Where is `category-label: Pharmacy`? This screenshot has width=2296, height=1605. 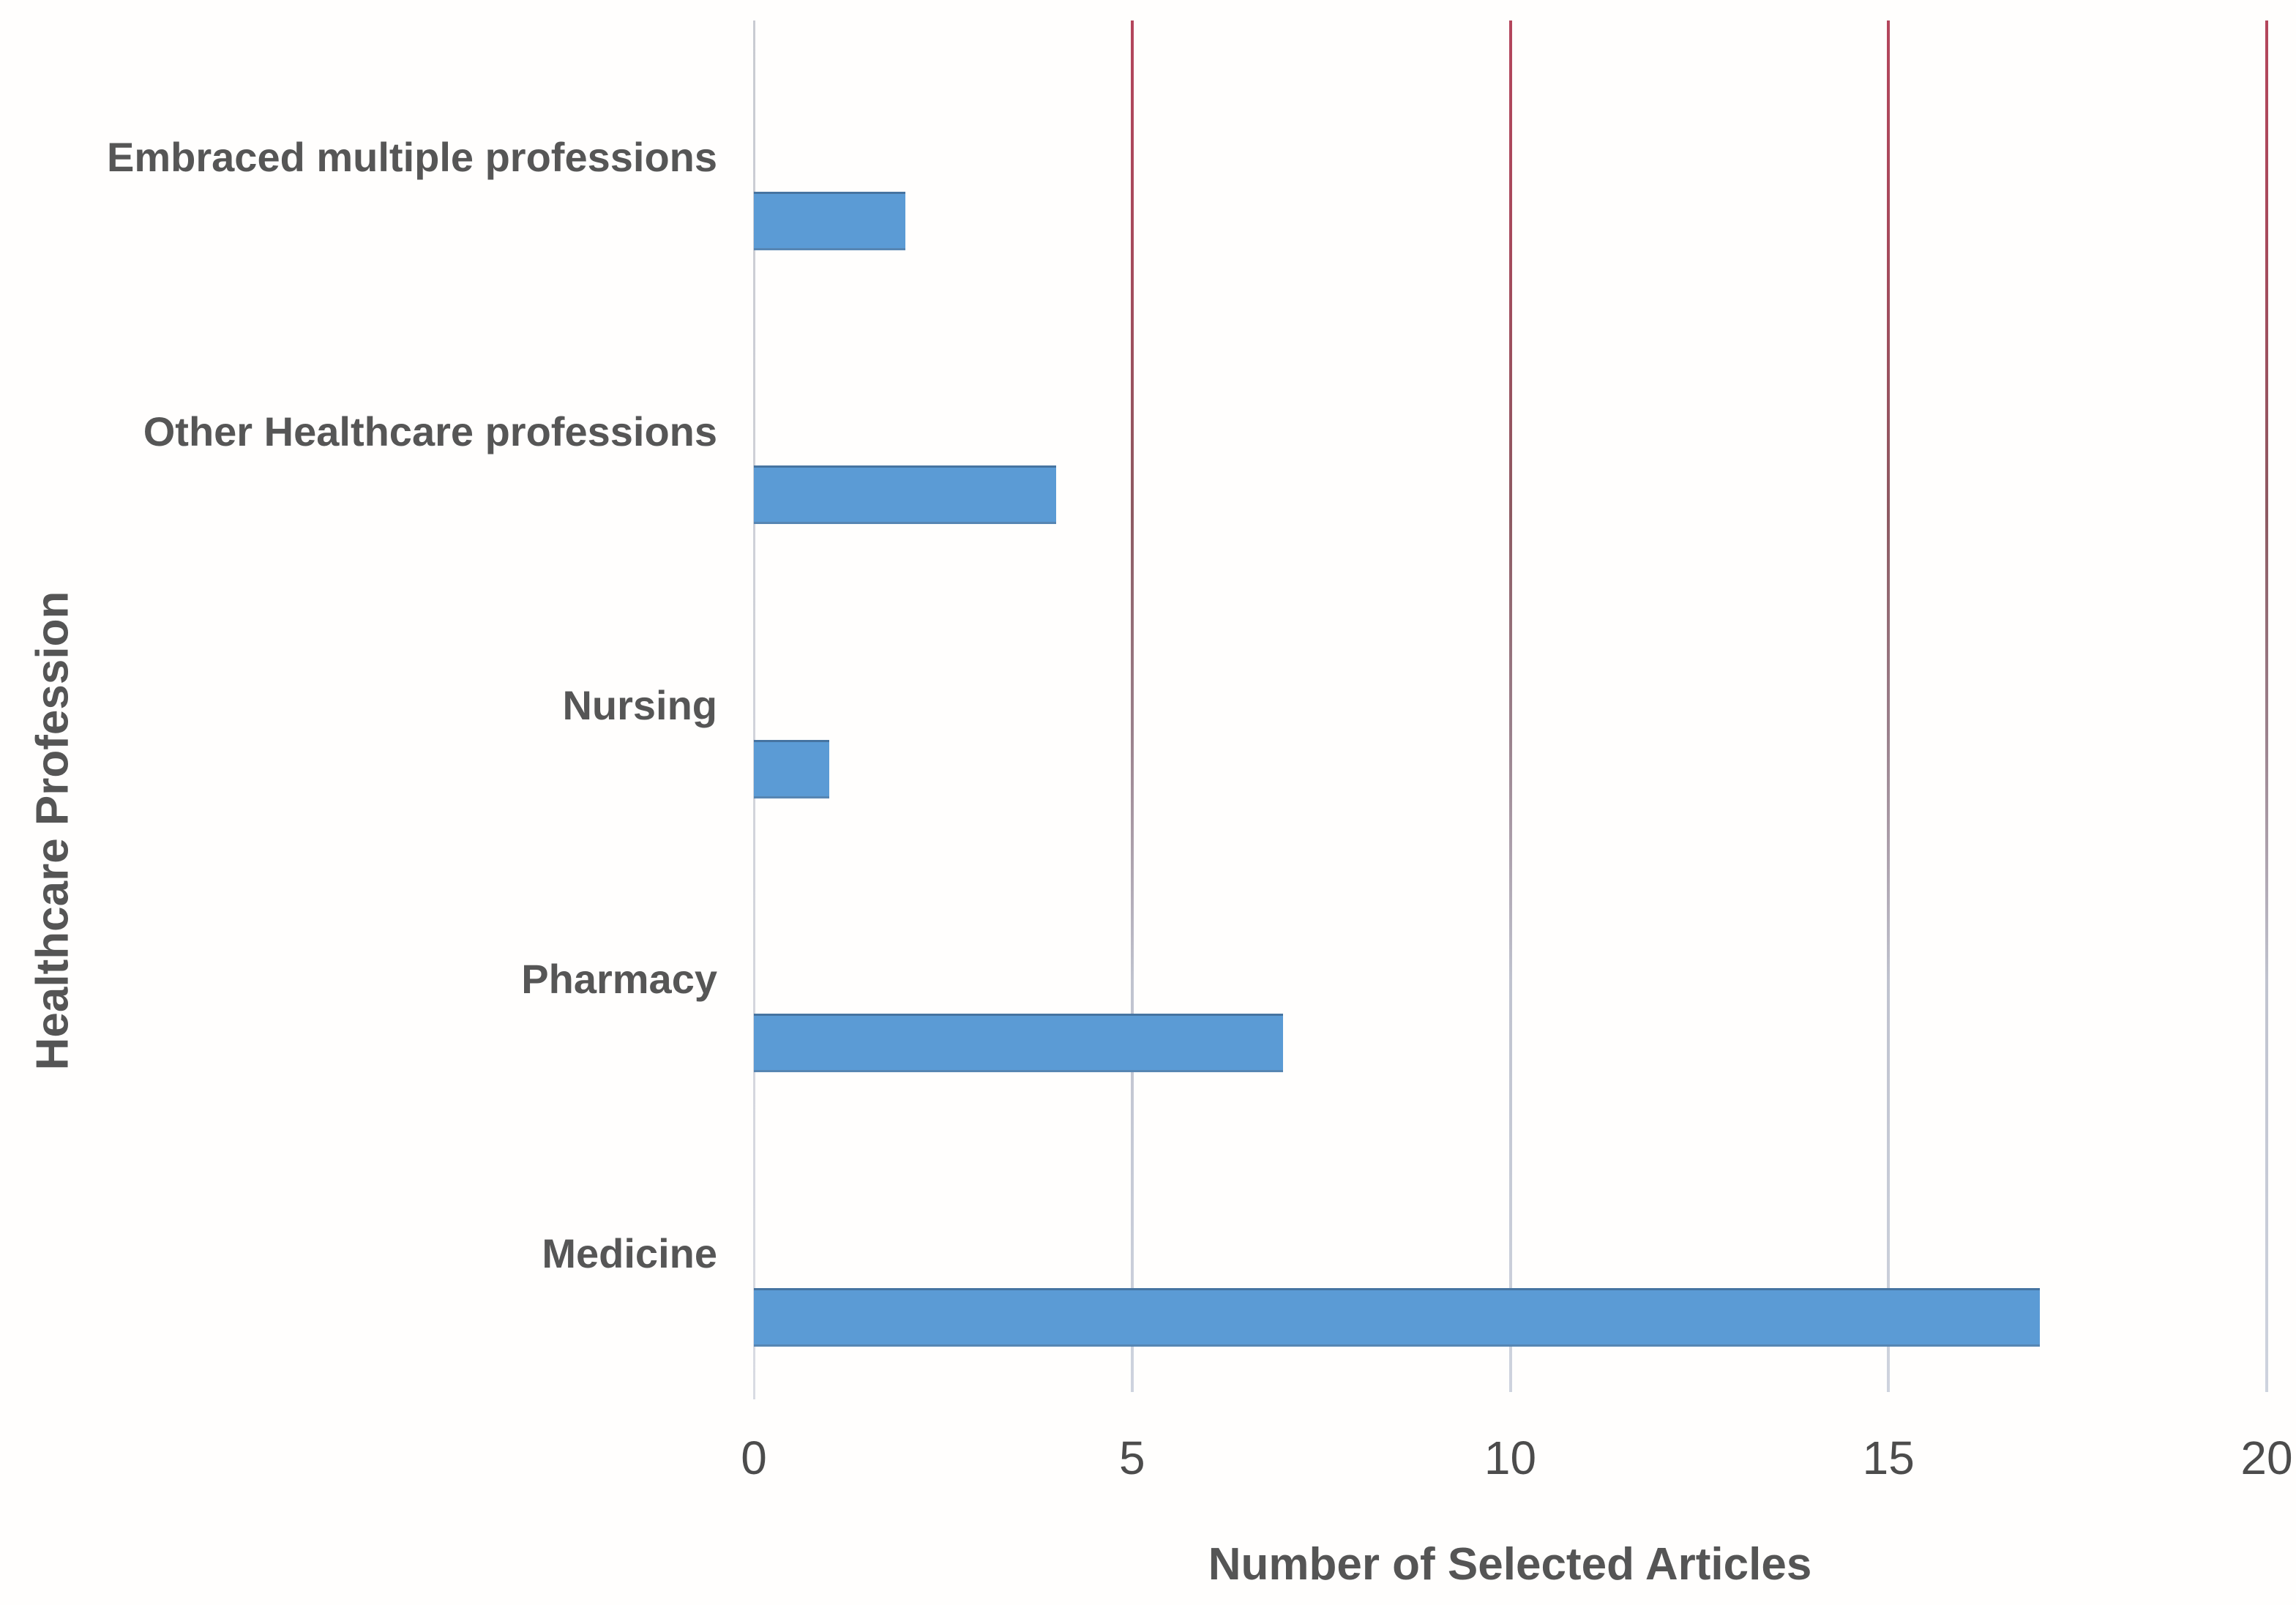
category-label: Pharmacy is located at coordinates (619, 979).